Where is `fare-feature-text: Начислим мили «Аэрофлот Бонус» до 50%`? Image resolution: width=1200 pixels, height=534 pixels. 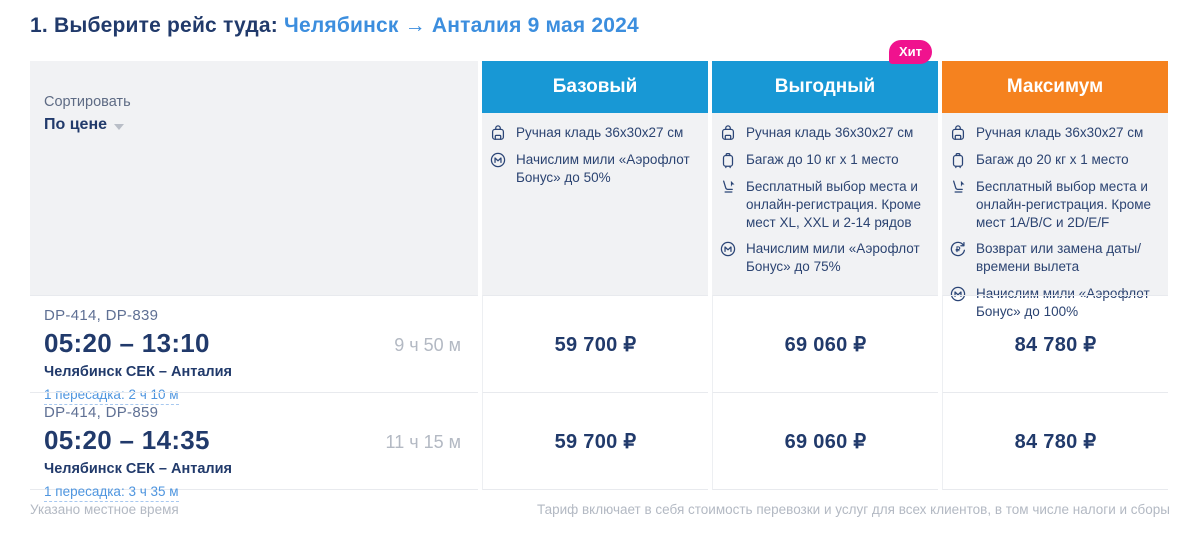
fare-feature-text: Начислим мили «Аэрофлот Бонус» до 50% is located at coordinates (603, 168).